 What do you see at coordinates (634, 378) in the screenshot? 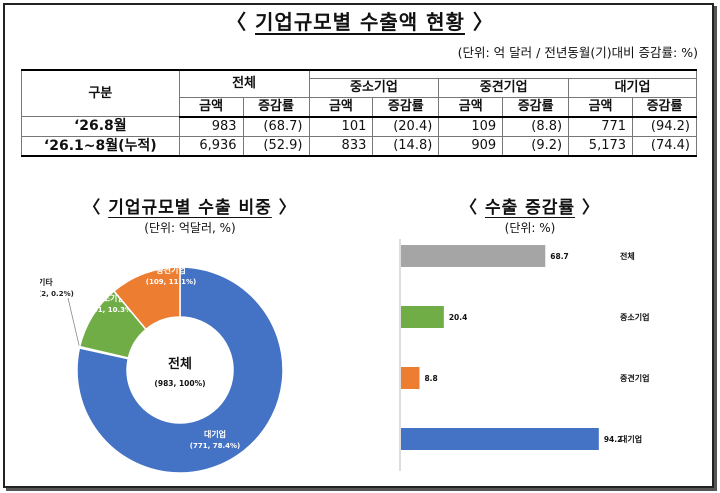
I see `bar-category-label: 중견기업` at bounding box center [634, 378].